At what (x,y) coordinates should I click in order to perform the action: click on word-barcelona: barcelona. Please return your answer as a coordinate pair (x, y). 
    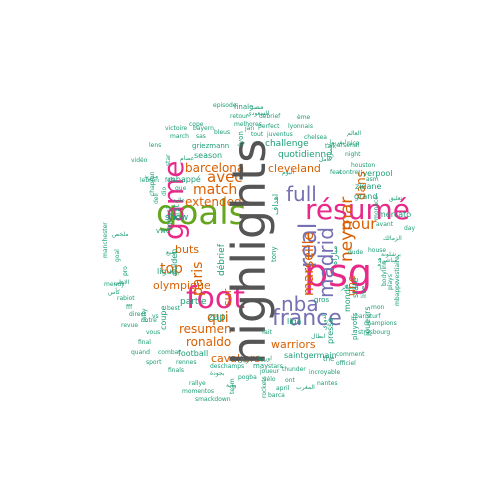
    Looking at the image, I should click on (215, 168).